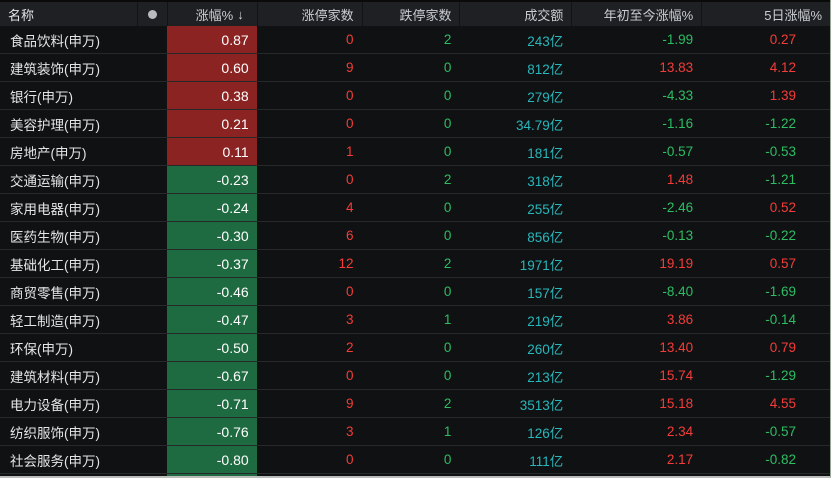  What do you see at coordinates (544, 15) in the screenshot?
I see `column-header-turnover-label: 成交额` at bounding box center [544, 15].